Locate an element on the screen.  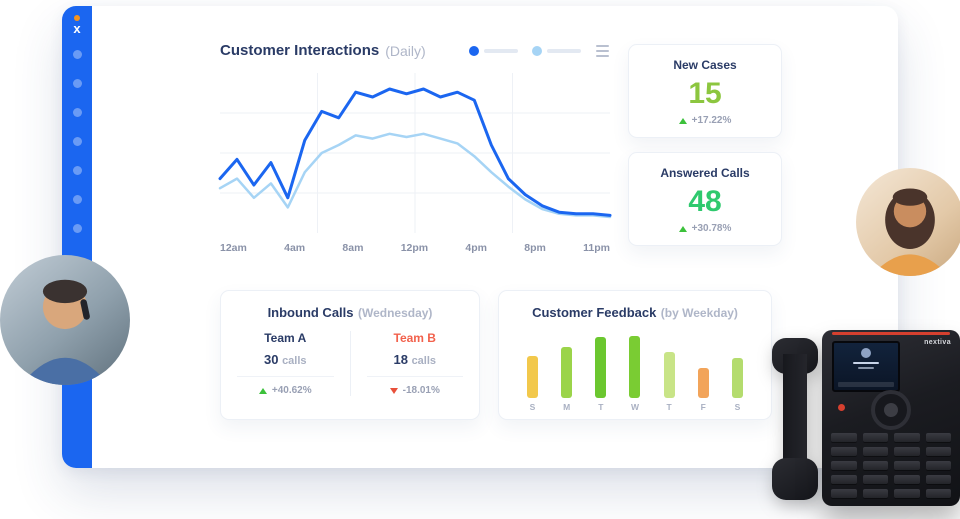
feedback-bar: W is located at coordinates (635, 374).